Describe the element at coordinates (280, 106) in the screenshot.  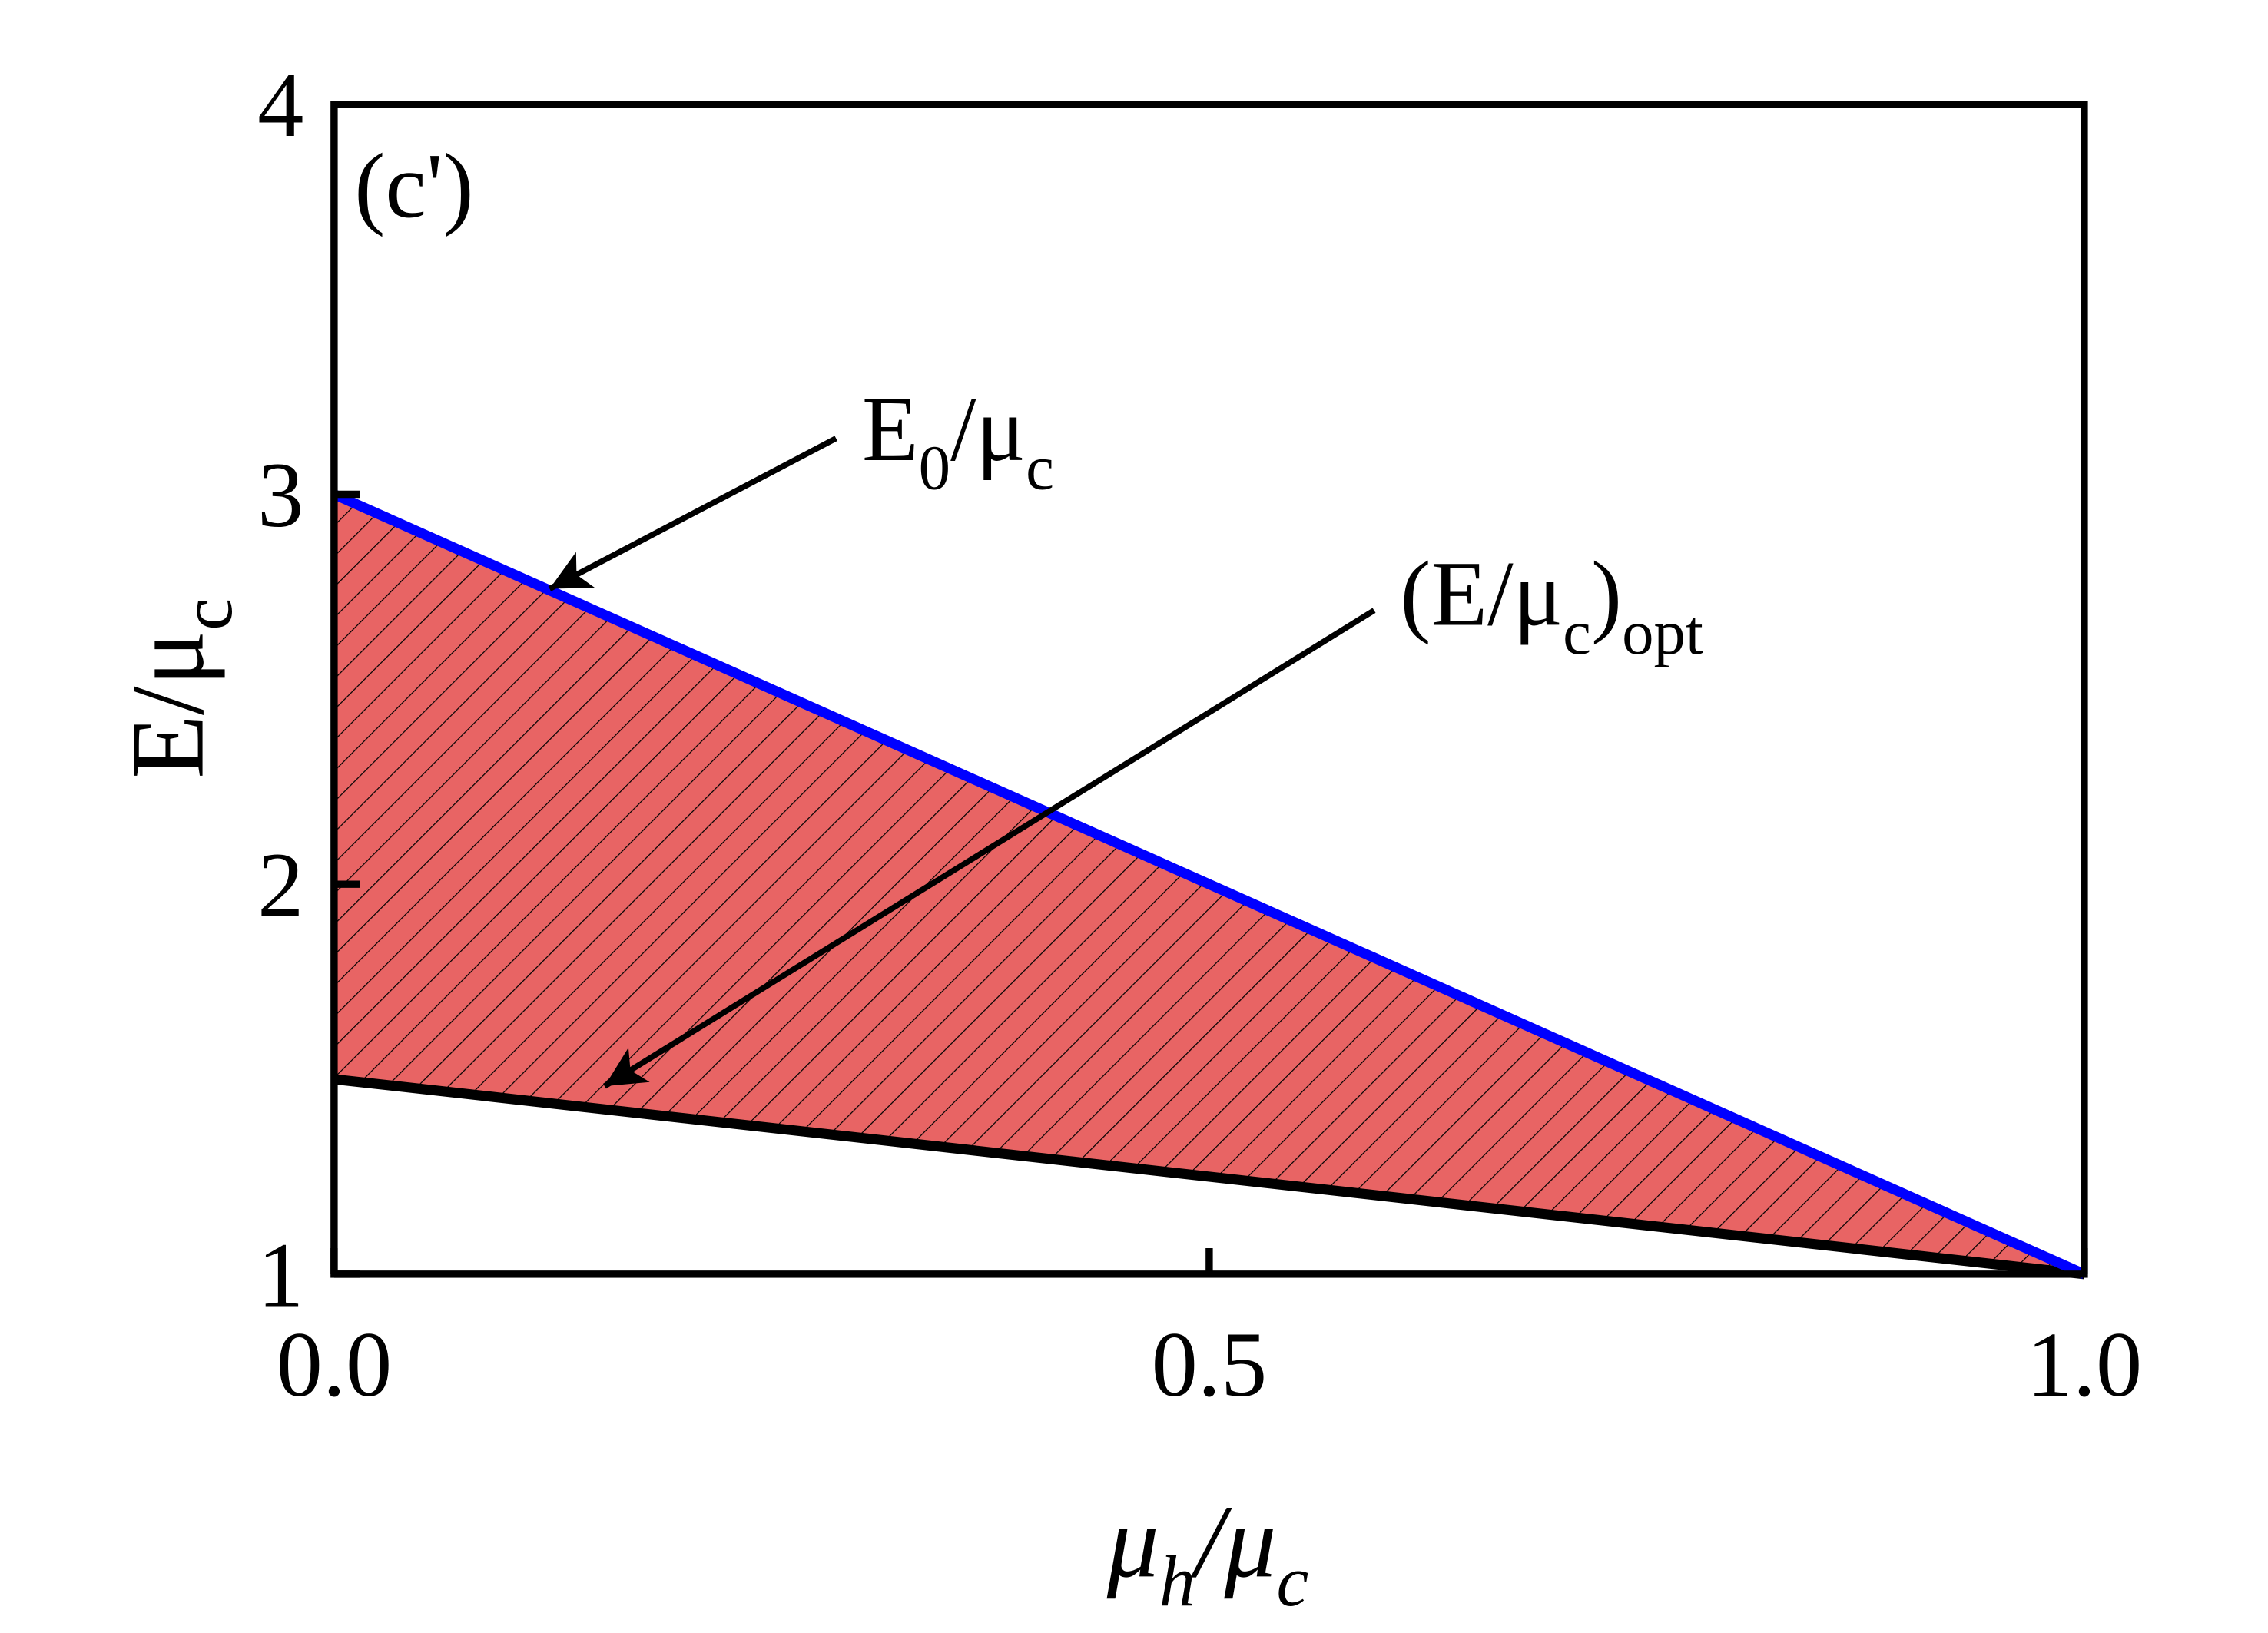
I see `y-tick-label: 4` at that location.